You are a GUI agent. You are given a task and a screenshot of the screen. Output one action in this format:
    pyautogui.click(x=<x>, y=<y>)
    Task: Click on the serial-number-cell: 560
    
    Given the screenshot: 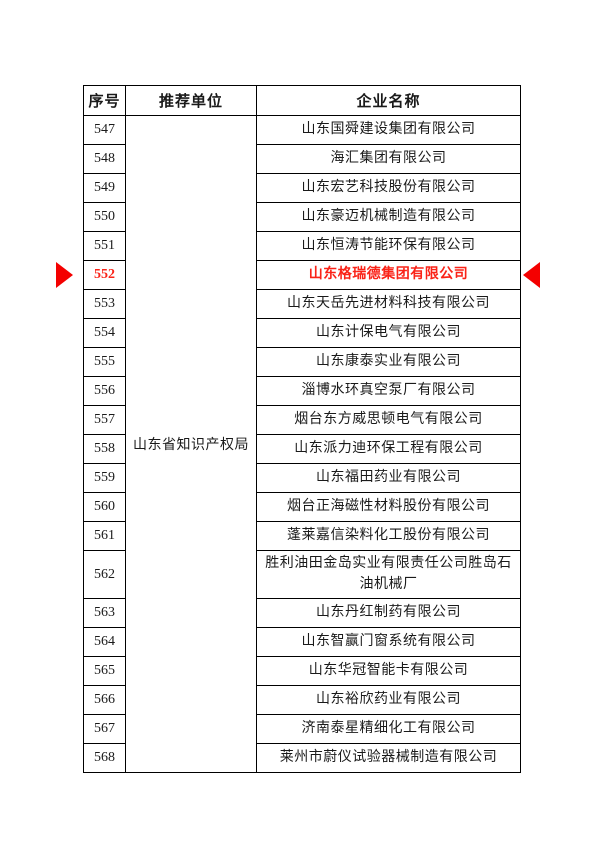 What is the action you would take?
    pyautogui.click(x=104, y=507)
    